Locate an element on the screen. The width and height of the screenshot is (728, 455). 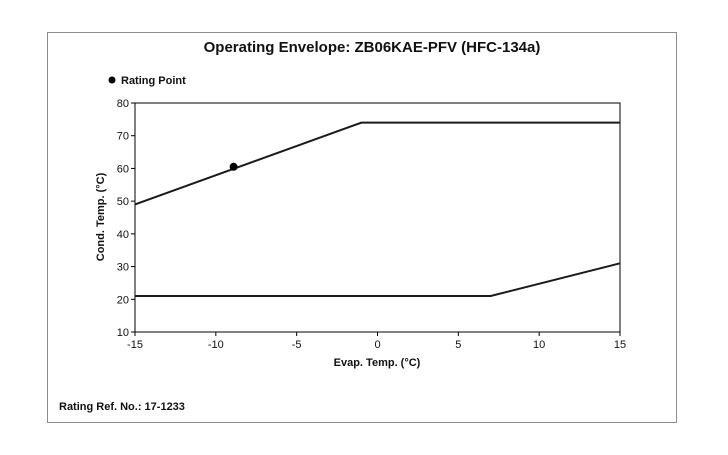
x-tick-label: 5 is located at coordinates (458, 345).